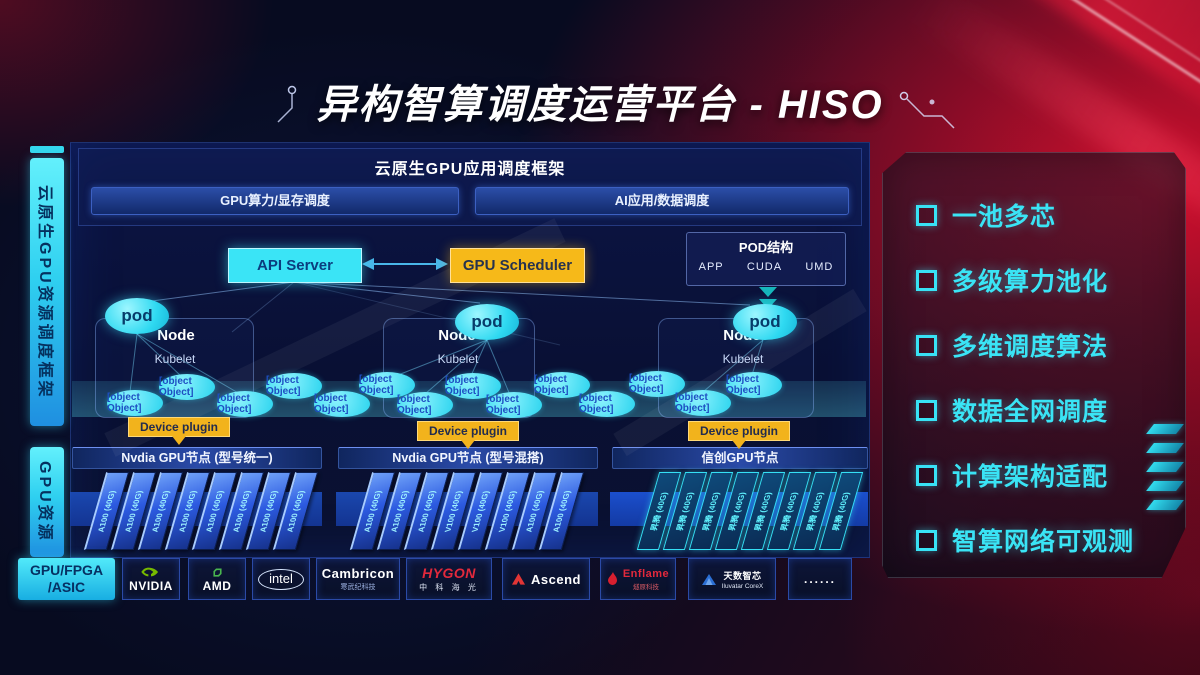 The width and height of the screenshot is (1200, 675). What do you see at coordinates (217, 572) in the screenshot?
I see `amd-logo-icon` at bounding box center [217, 572].